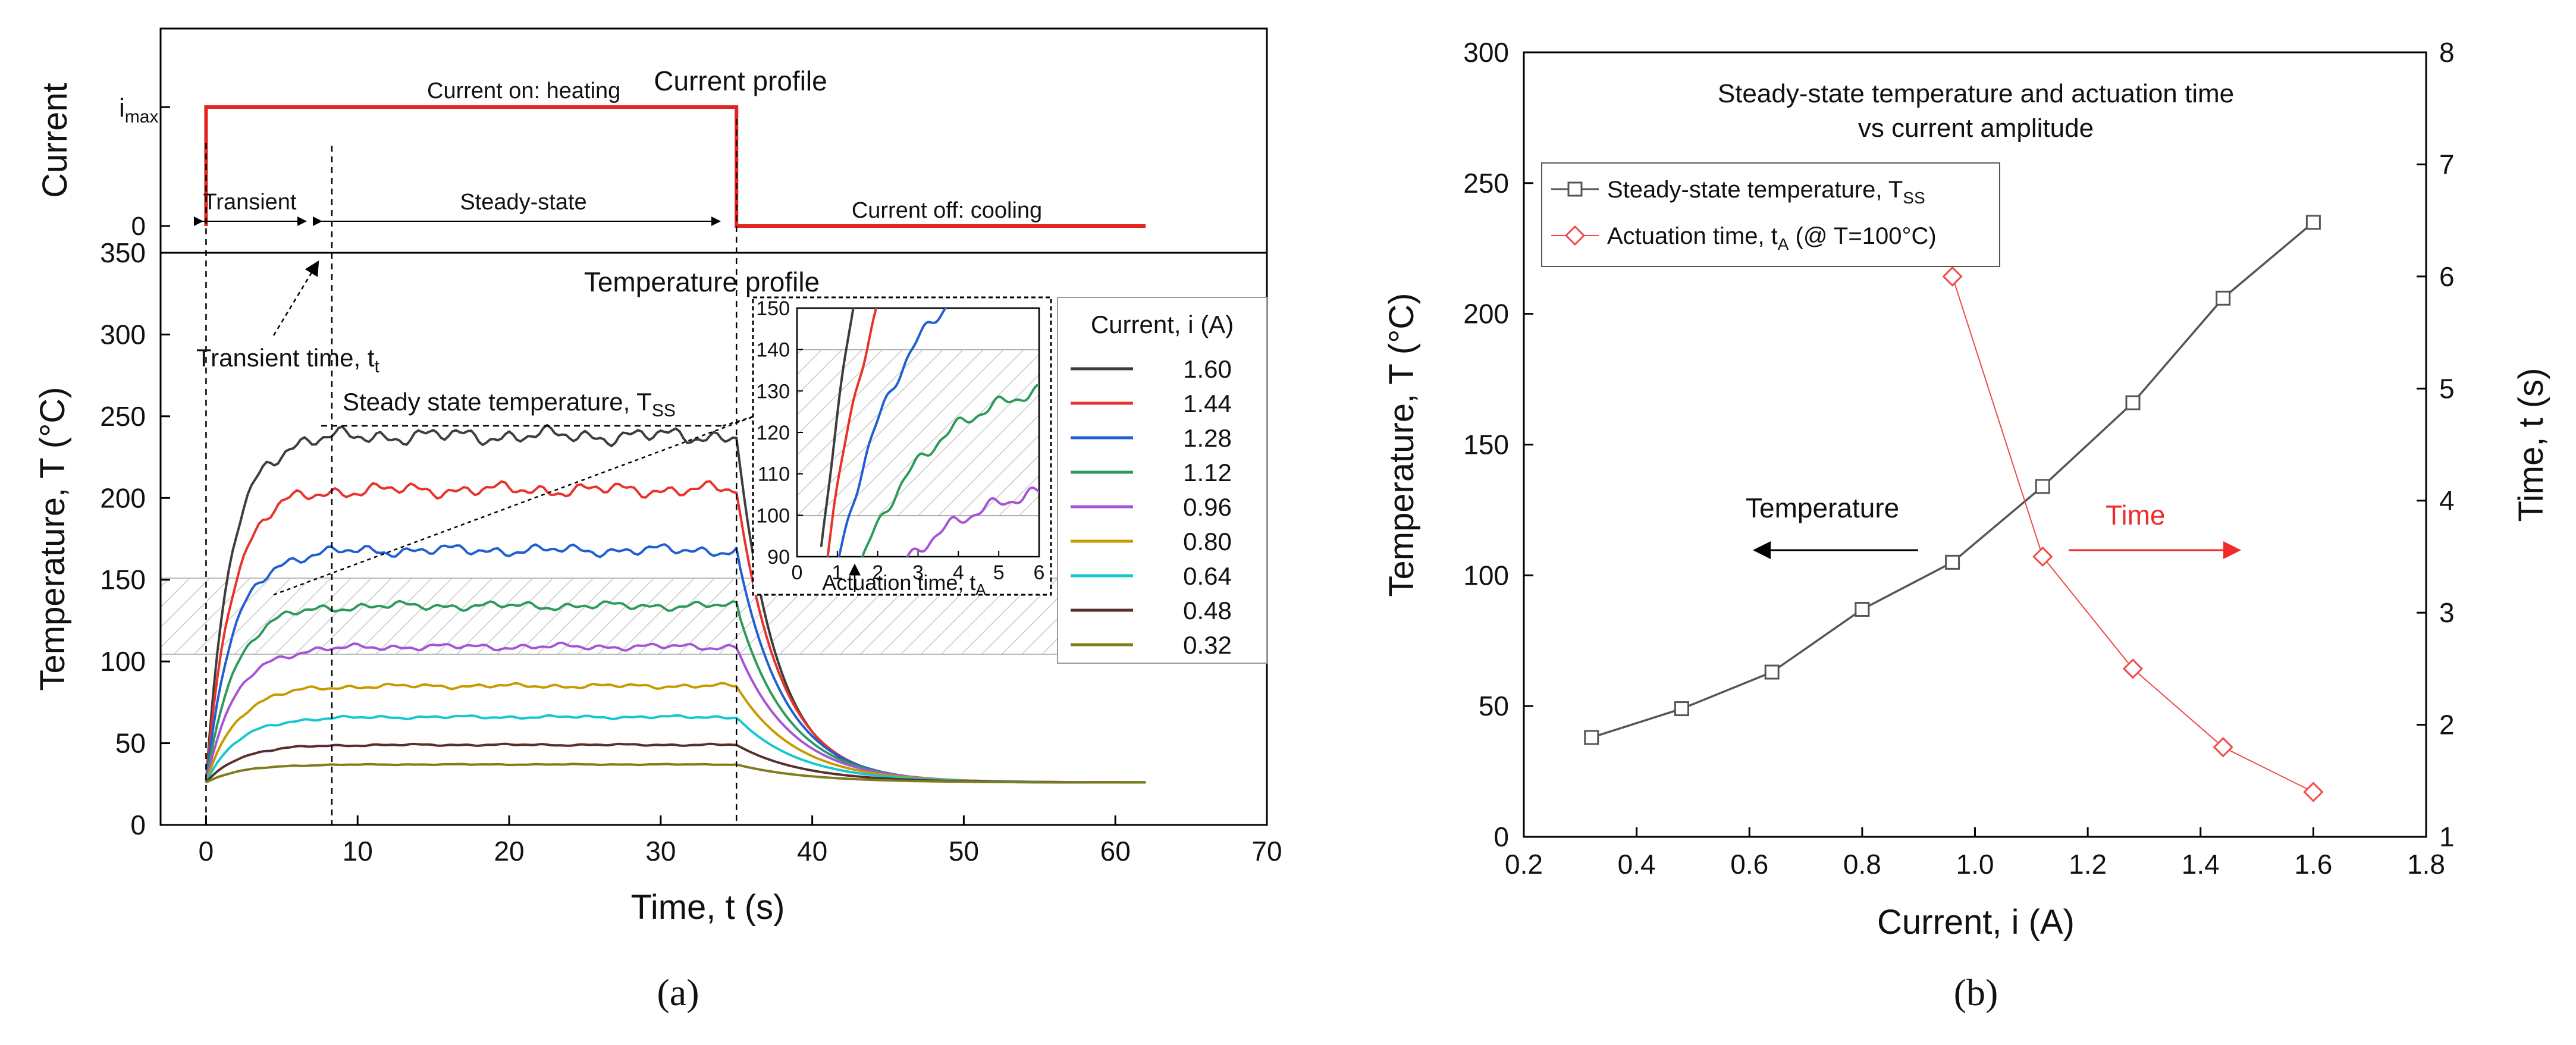  I want to click on b-ytick-label: 50, so click(1494, 706).